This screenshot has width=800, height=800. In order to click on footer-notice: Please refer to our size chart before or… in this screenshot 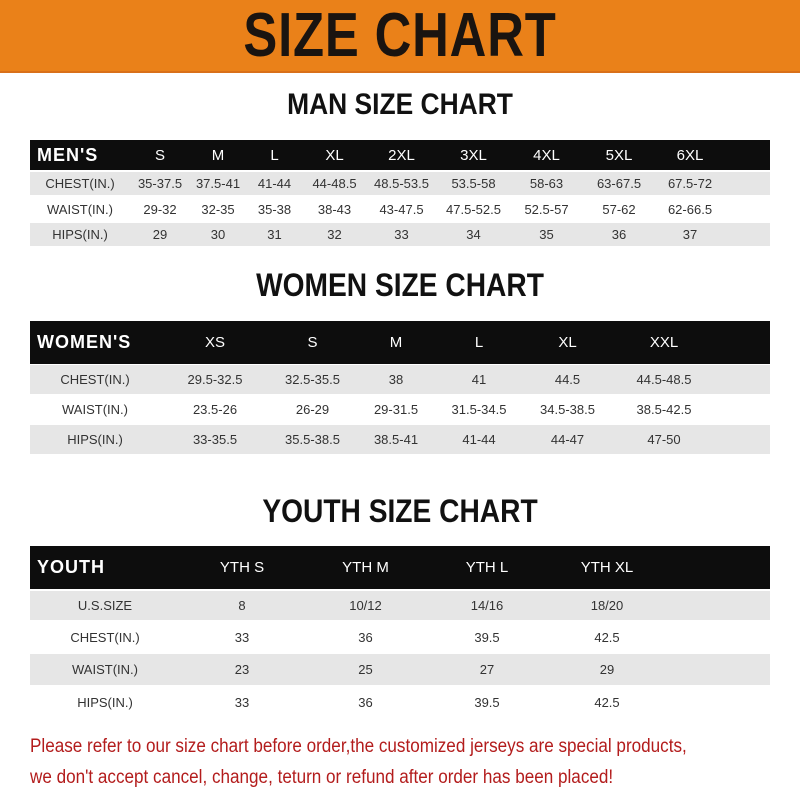, I will do `click(372, 762)`.